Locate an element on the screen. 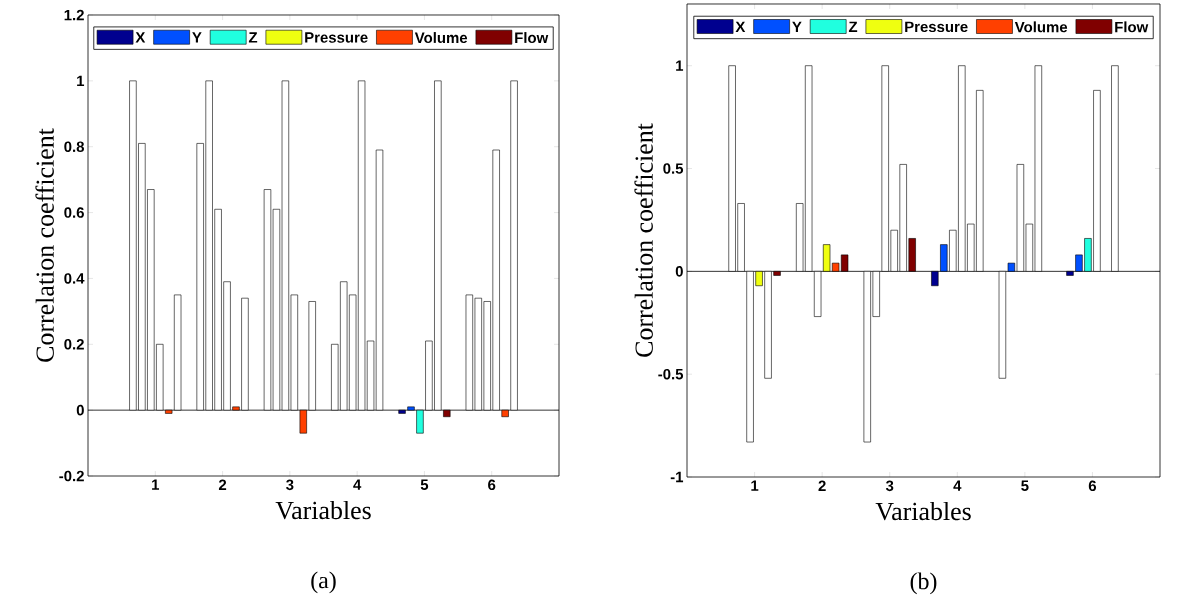  text: (a) is located at coordinates (323, 582).